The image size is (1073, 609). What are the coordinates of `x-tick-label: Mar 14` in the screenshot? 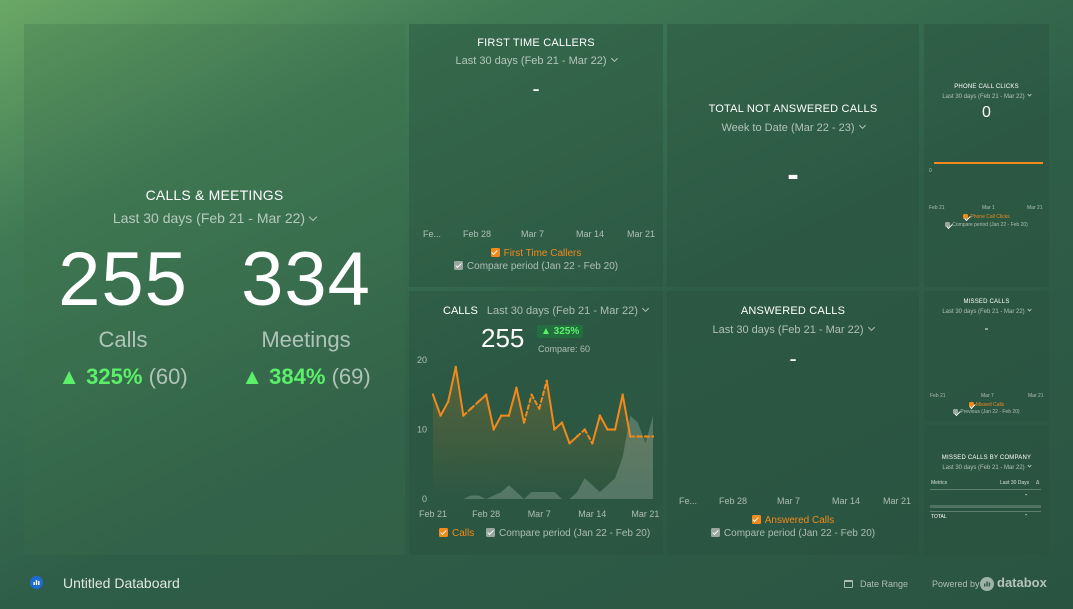 It's located at (846, 501).